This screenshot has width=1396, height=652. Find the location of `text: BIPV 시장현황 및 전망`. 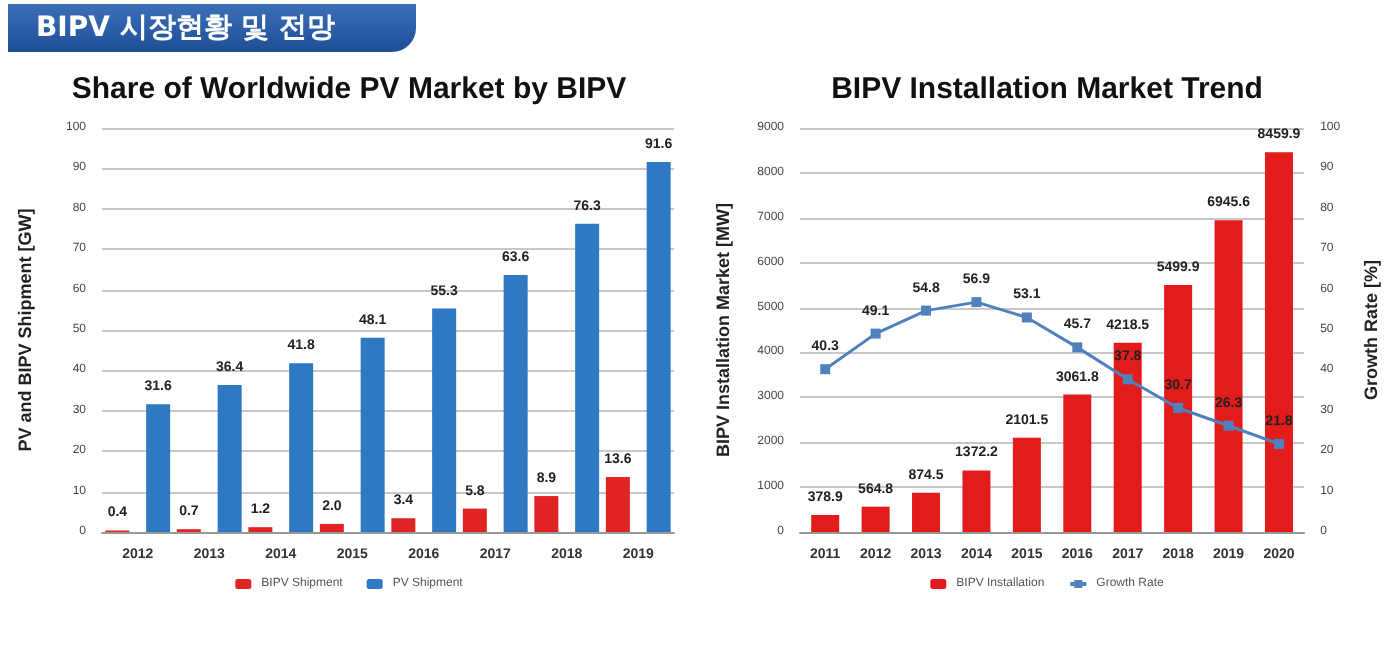

text: BIPV 시장현황 및 전망 is located at coordinates (212, 28).